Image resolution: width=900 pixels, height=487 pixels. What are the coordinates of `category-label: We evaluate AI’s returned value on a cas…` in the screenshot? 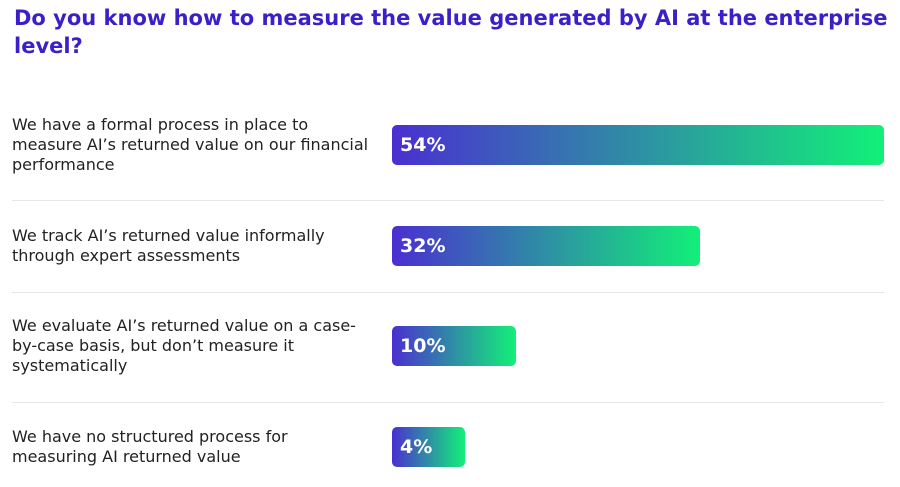 It's located at (184, 345).